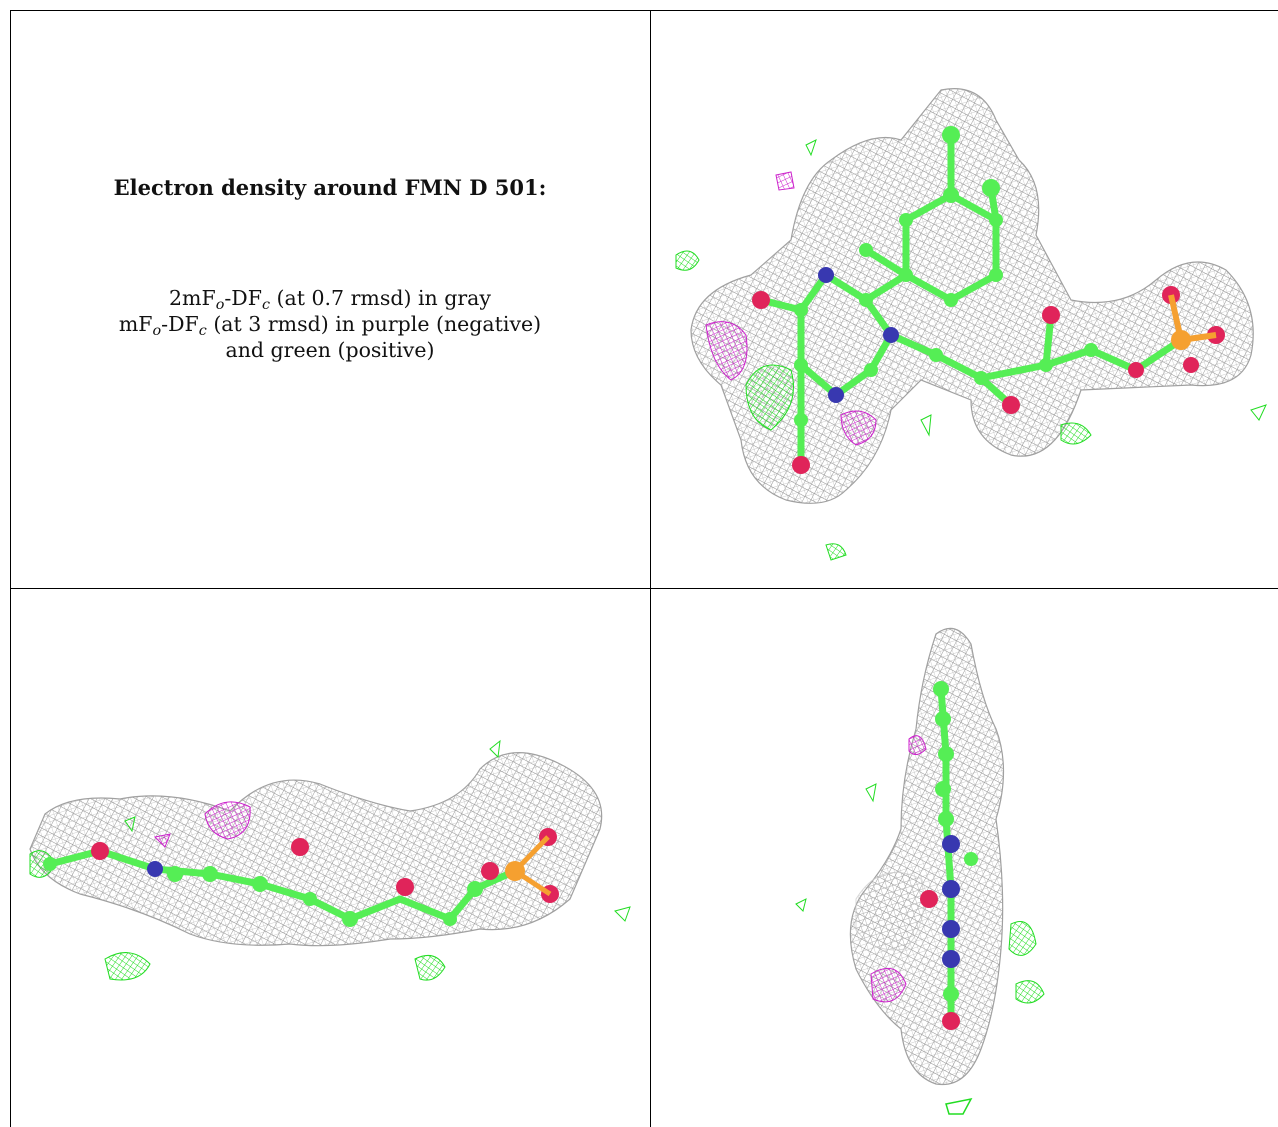 This screenshot has width=1278, height=1127. I want to click on difference-peaks-side, so click(330, 860).